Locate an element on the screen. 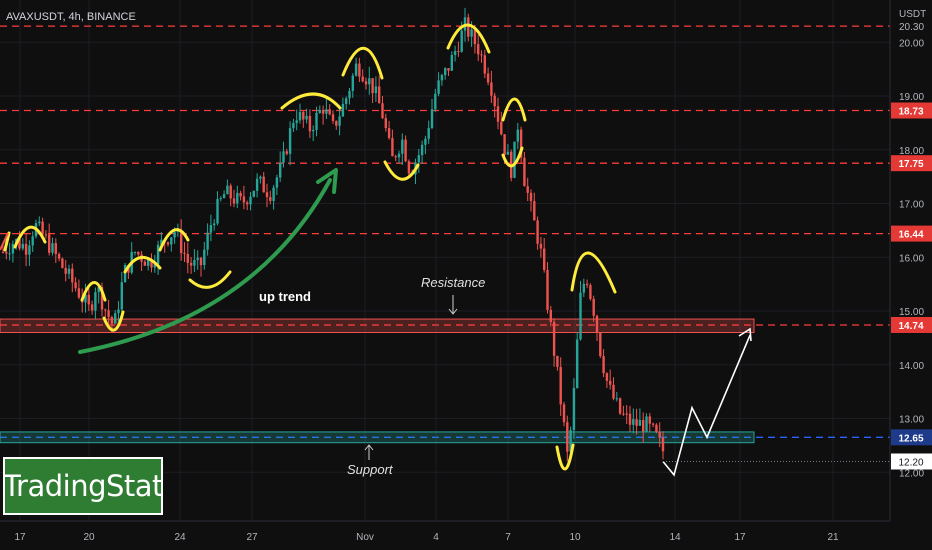  y-tick-label: 15.00 is located at coordinates (911, 312).